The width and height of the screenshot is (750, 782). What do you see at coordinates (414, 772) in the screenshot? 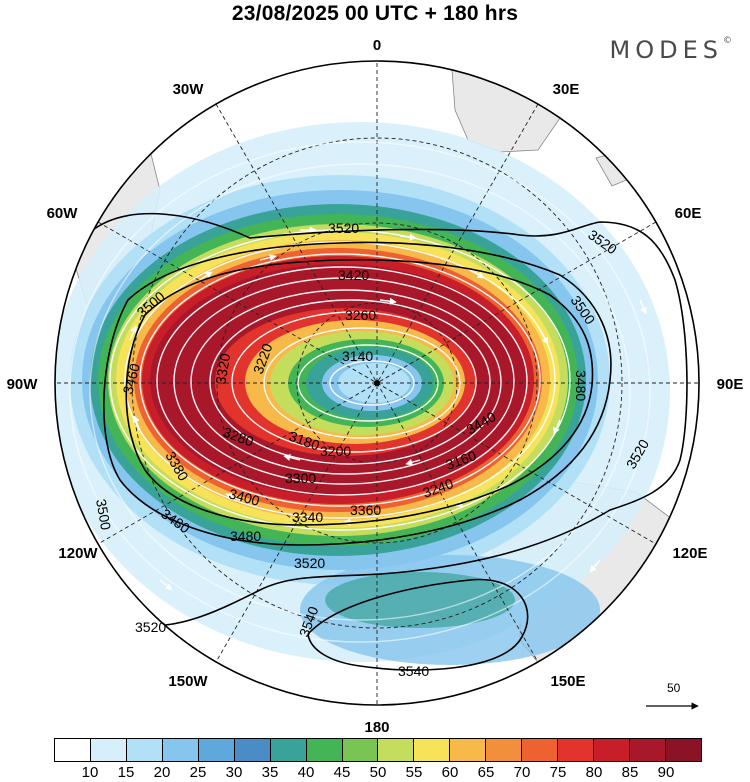
I see `colorbar-tick-label: 55` at bounding box center [414, 772].